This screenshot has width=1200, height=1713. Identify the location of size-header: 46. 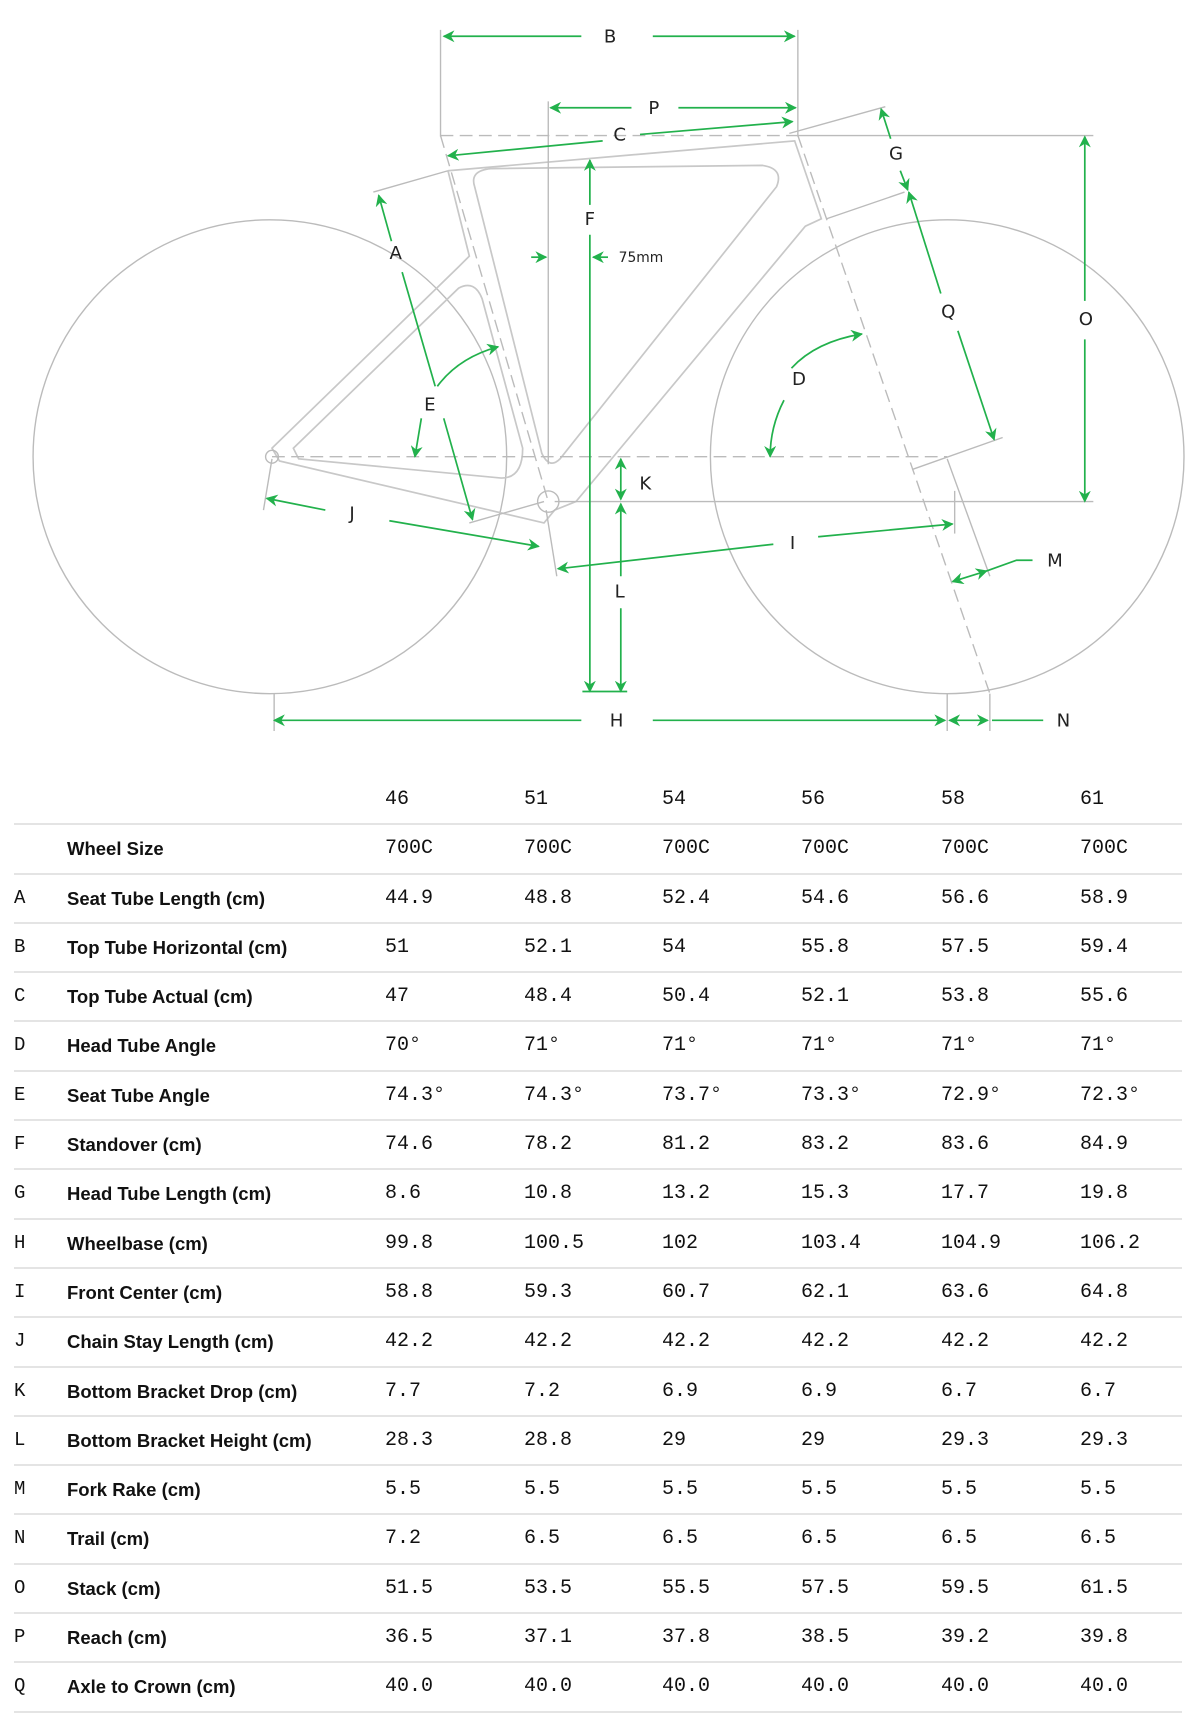
(397, 799).